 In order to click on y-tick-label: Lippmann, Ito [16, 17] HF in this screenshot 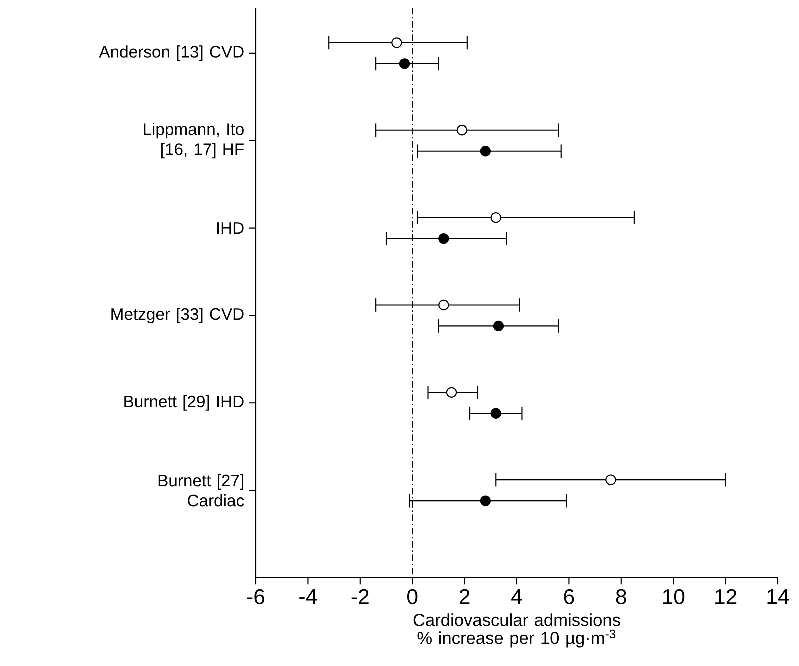, I will do `click(194, 141)`.